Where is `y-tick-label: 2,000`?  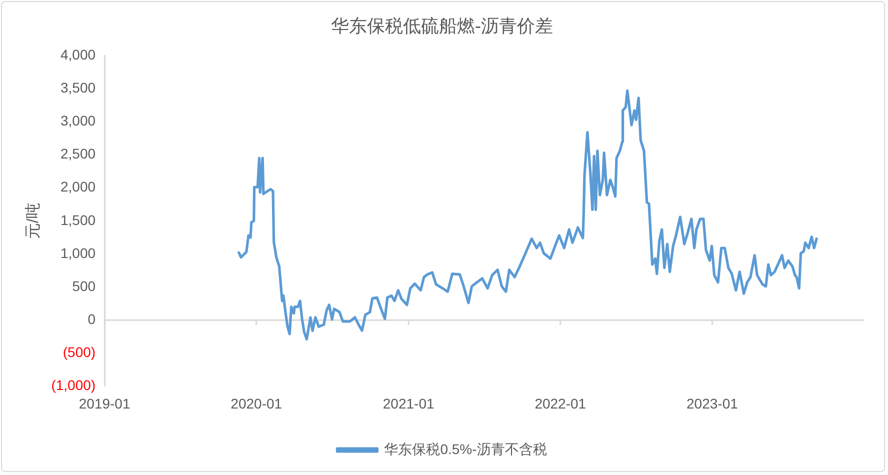 y-tick-label: 2,000 is located at coordinates (78, 186).